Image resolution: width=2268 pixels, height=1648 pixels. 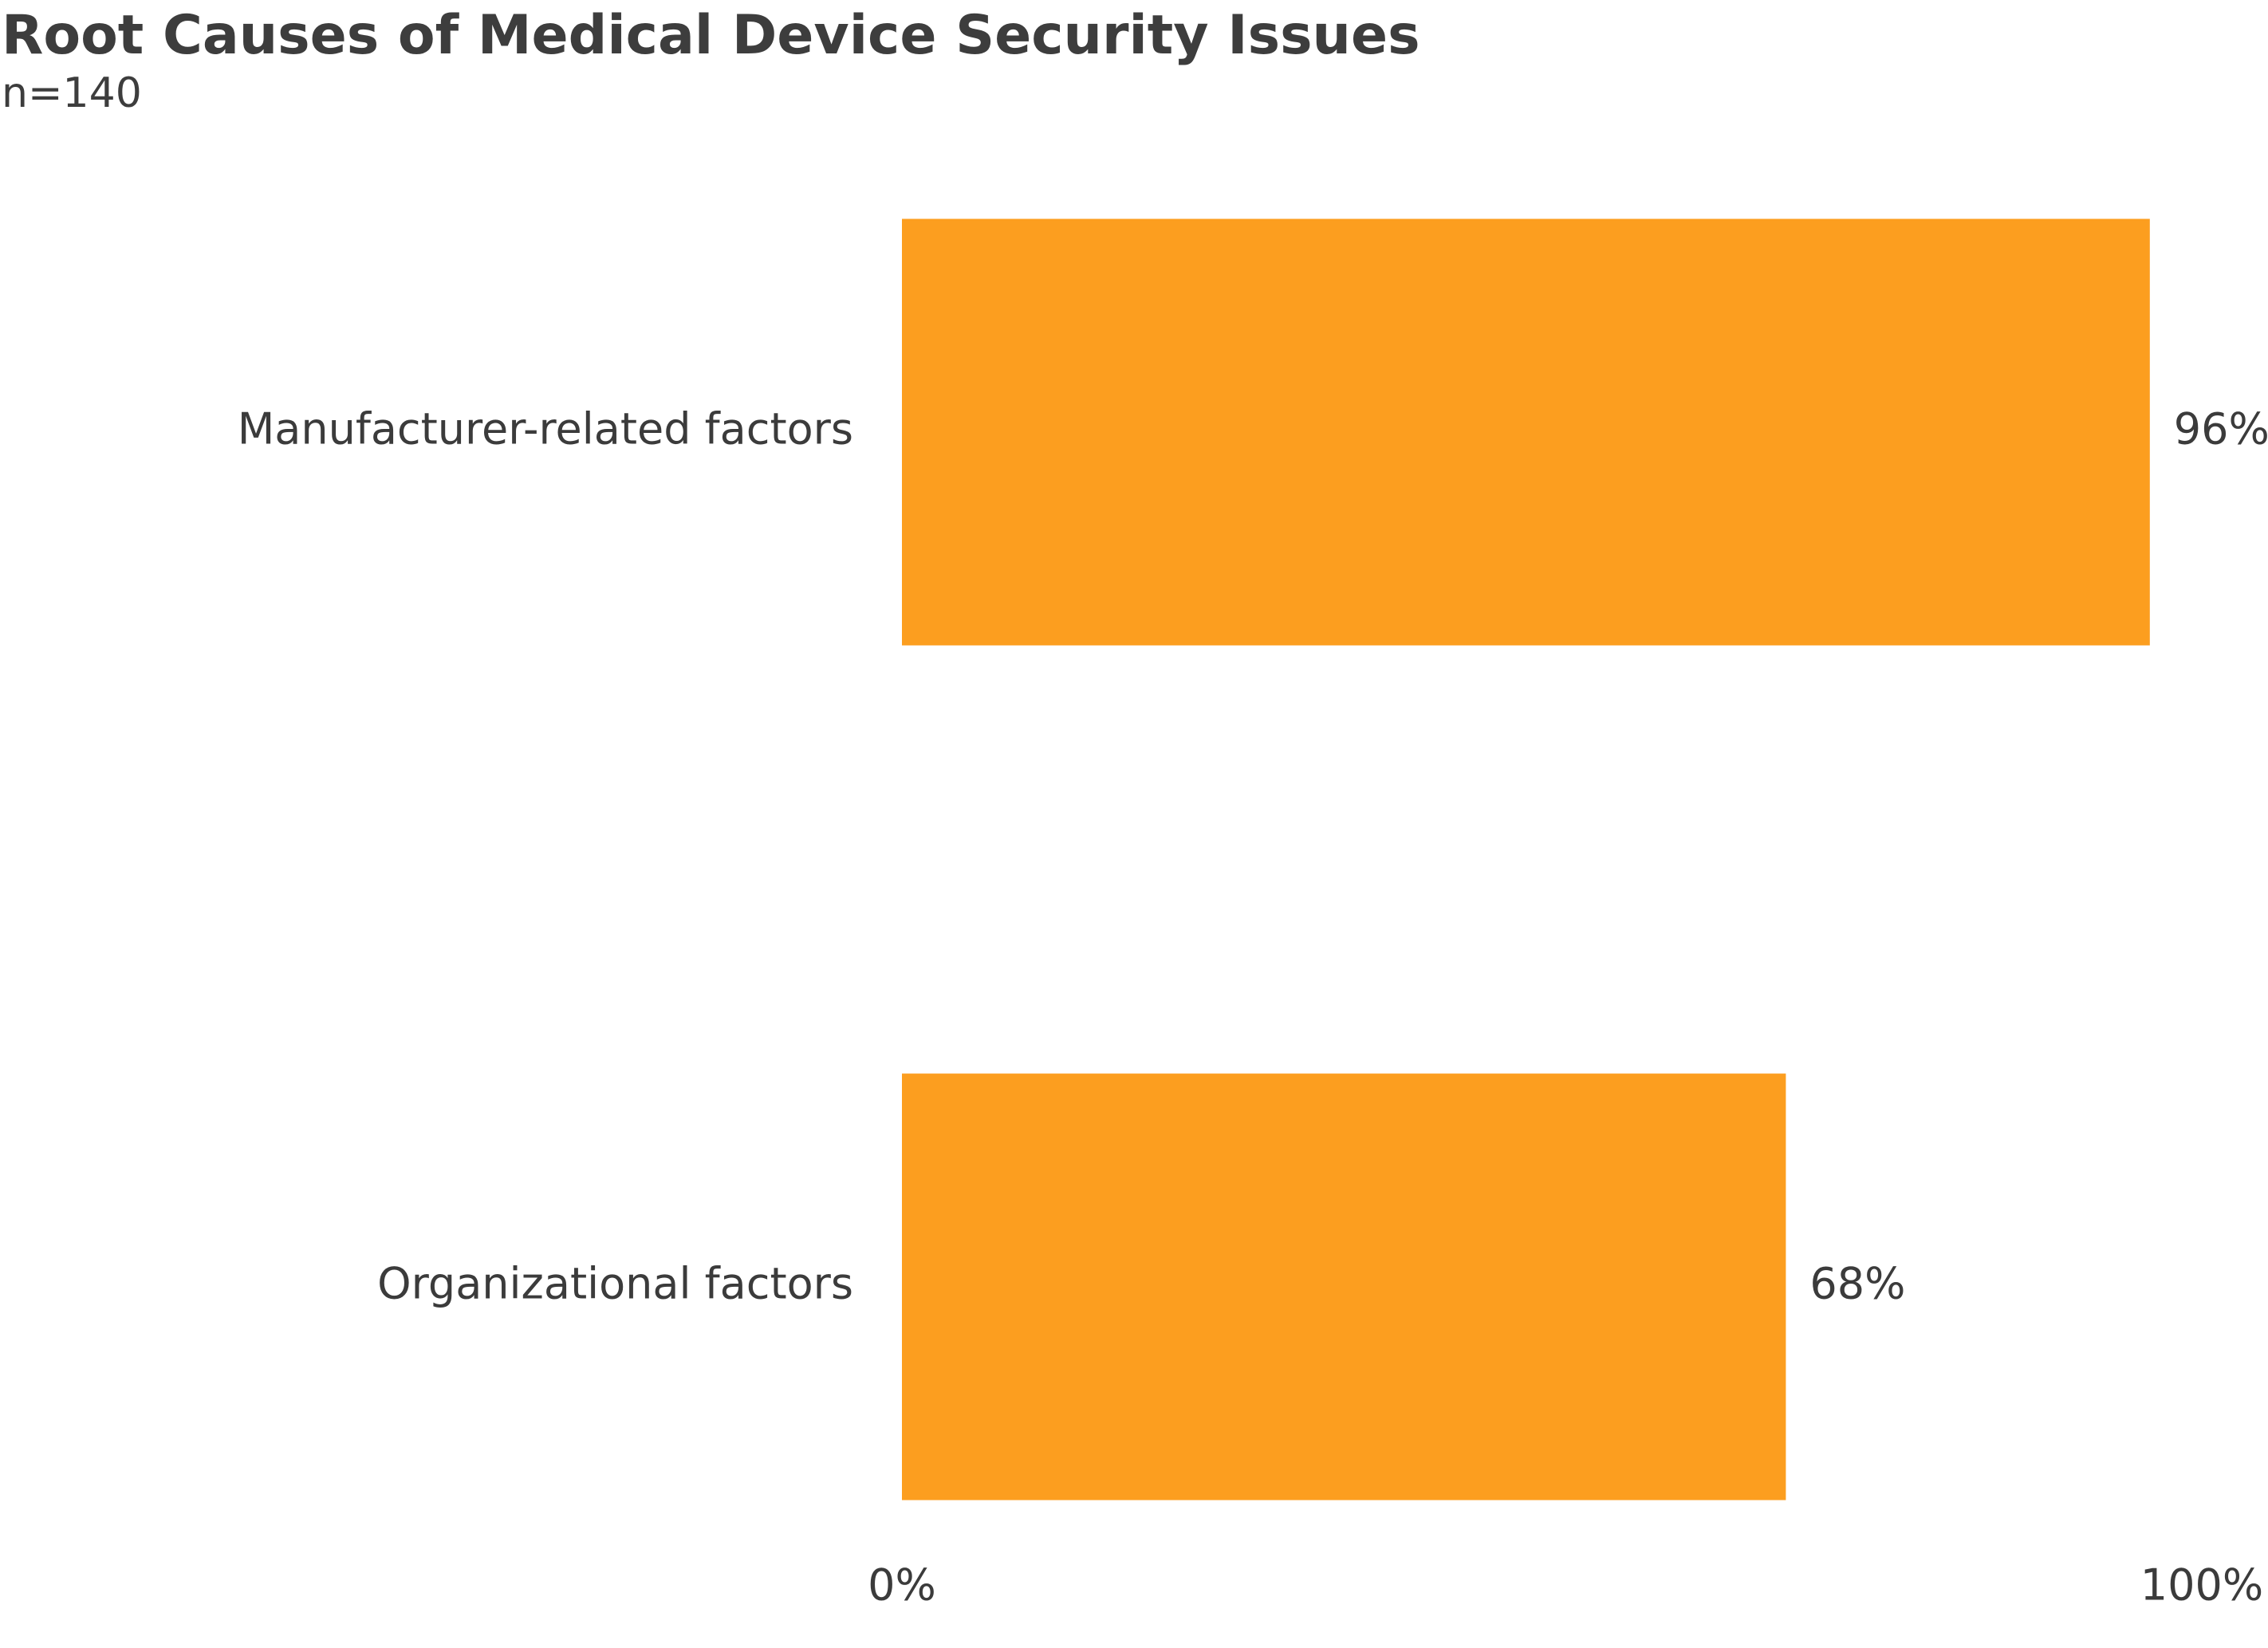 What do you see at coordinates (615, 1284) in the screenshot?
I see `category-label: Organizational factors` at bounding box center [615, 1284].